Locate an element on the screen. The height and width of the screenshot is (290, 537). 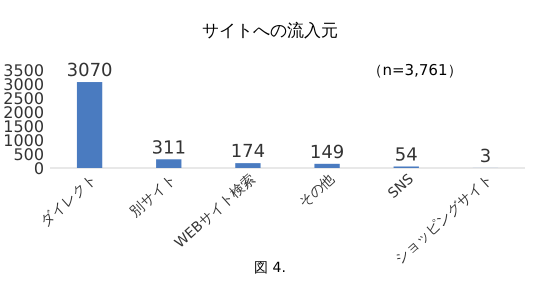
x-tick-label: 別サイト is located at coordinates (153, 195).